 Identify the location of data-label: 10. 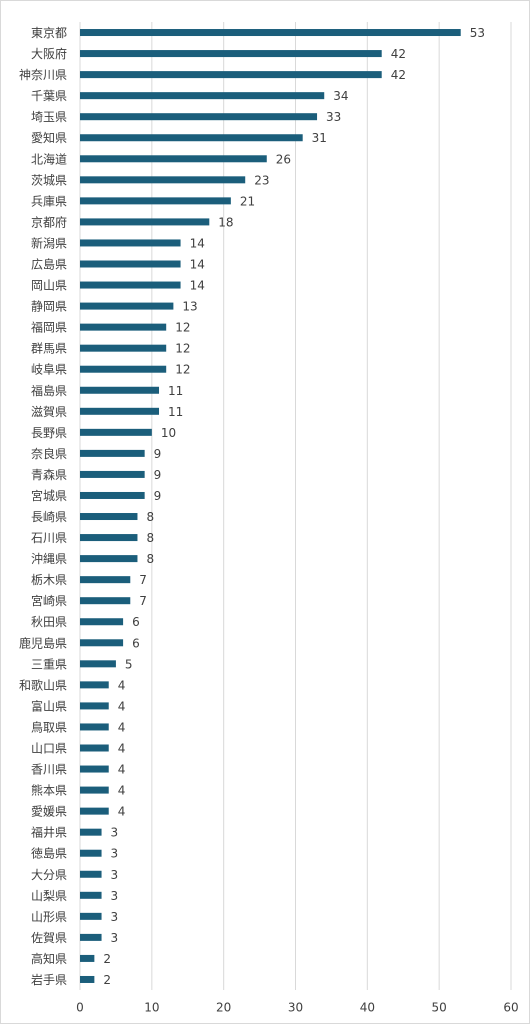
(168, 433).